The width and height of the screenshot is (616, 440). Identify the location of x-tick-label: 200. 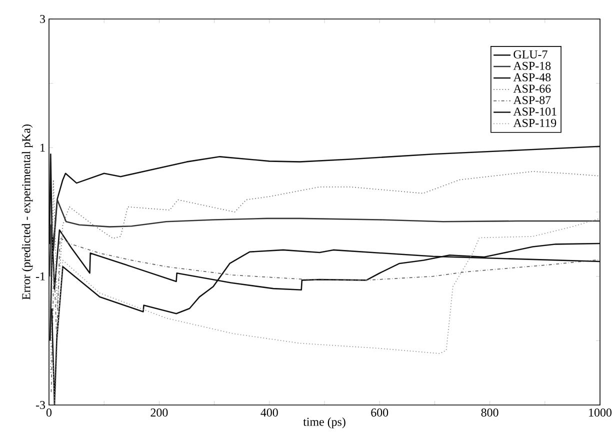
(159, 412).